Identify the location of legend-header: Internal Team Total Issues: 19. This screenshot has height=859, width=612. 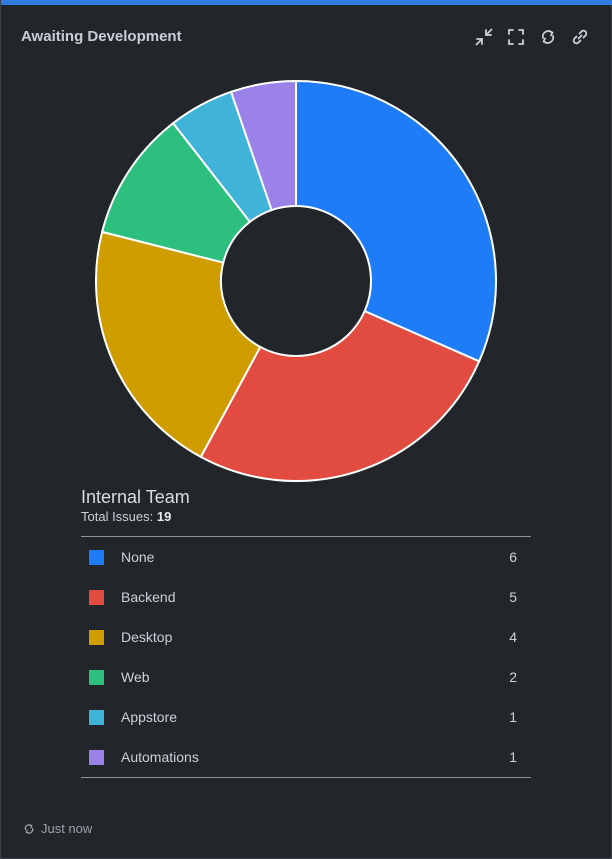
(306, 506).